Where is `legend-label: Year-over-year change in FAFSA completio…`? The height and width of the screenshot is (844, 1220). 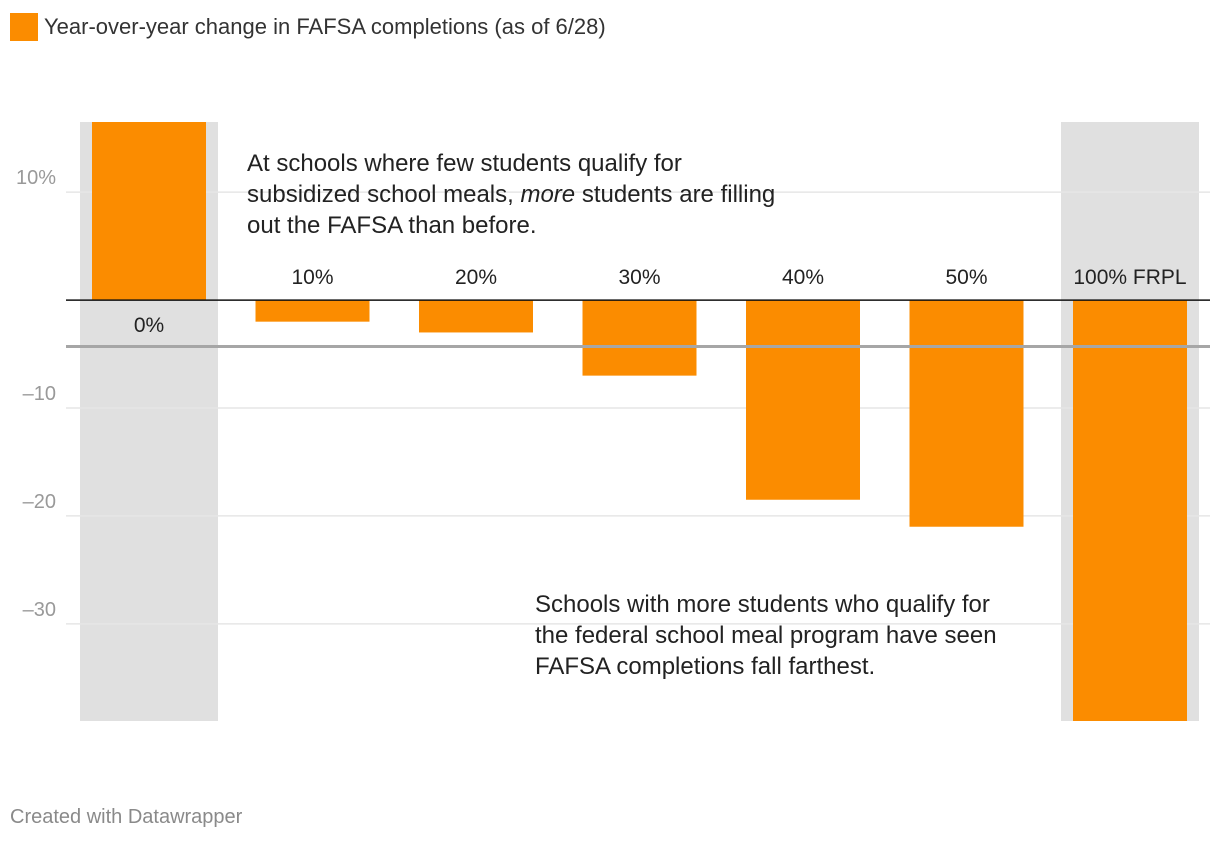
legend-label: Year-over-year change in FAFSA completio… is located at coordinates (325, 26).